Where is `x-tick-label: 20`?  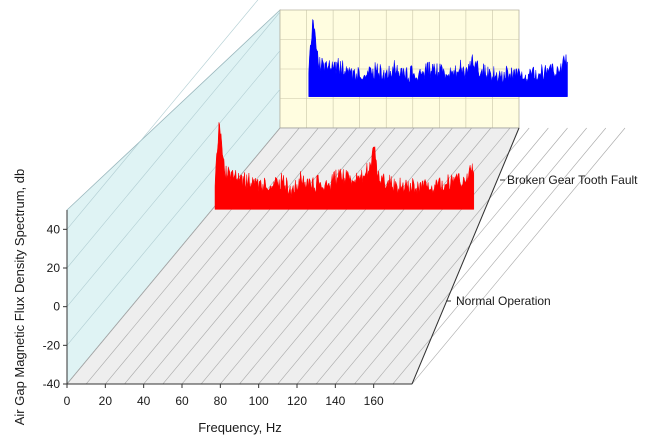
x-tick-label: 20 is located at coordinates (106, 401).